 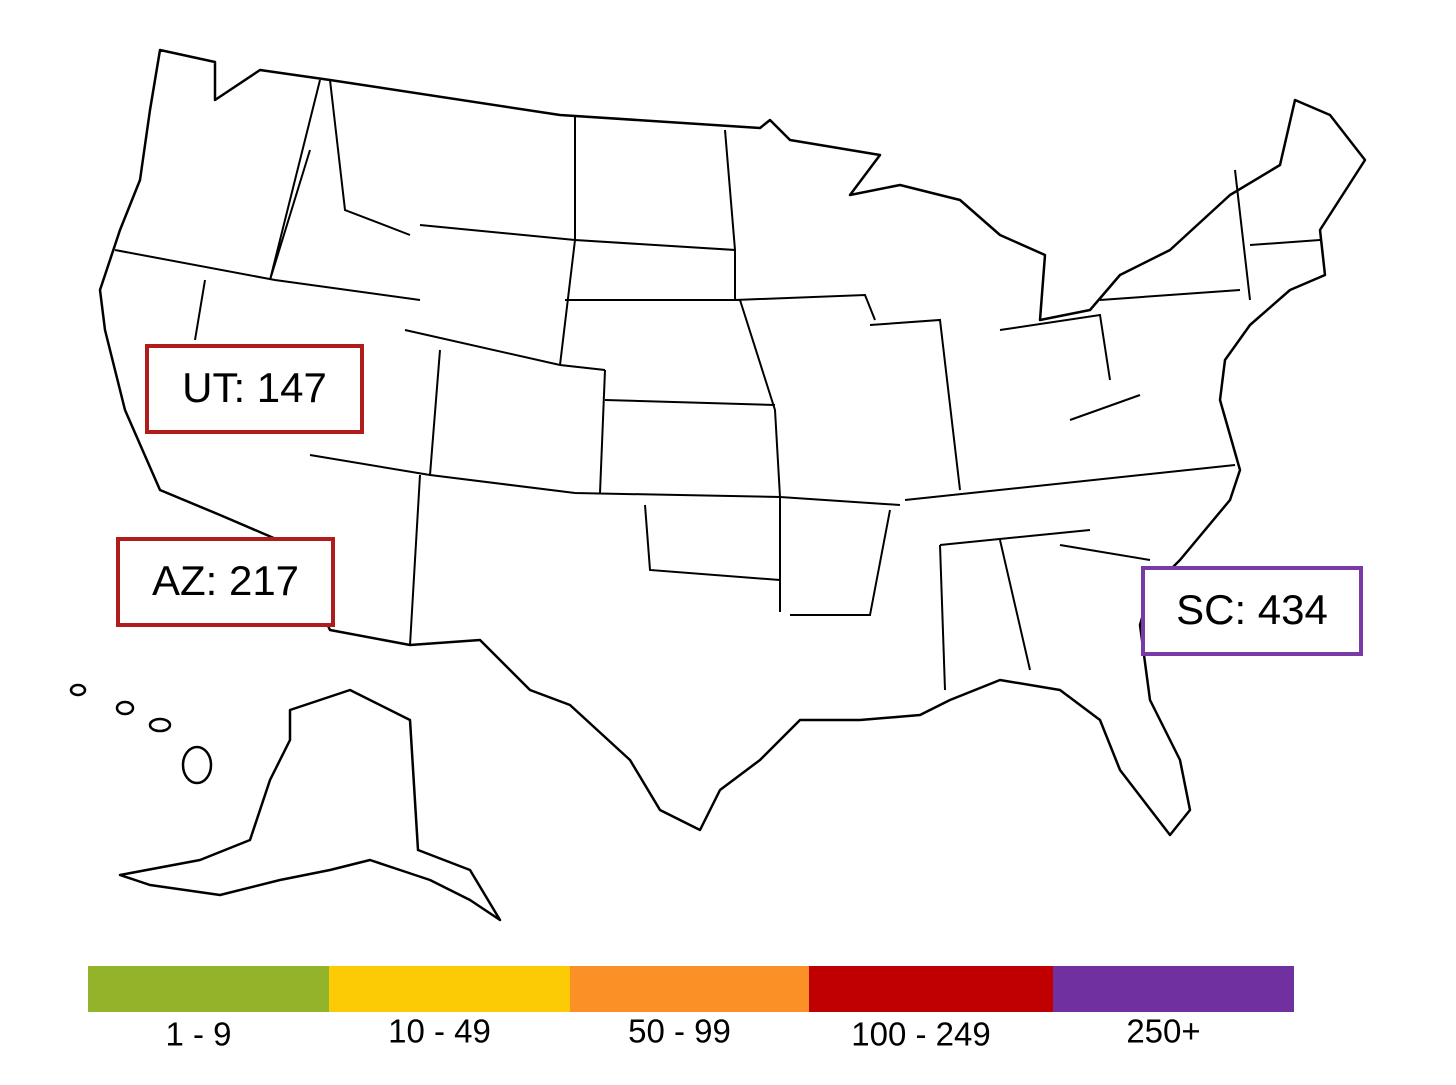 I want to click on legend-label: 1 - 9, so click(x=198, y=1034).